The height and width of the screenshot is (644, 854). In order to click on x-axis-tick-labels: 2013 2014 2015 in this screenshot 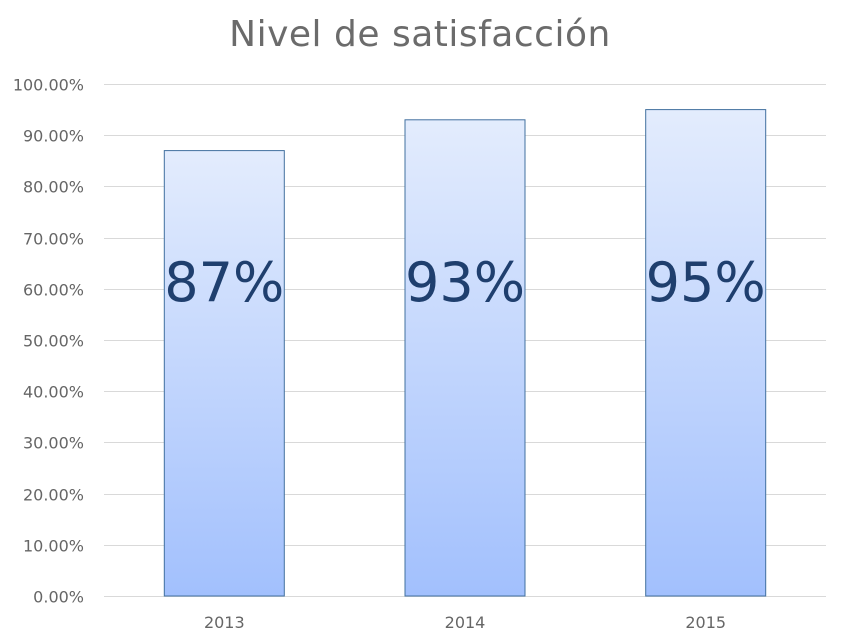, I will do `click(465, 622)`.